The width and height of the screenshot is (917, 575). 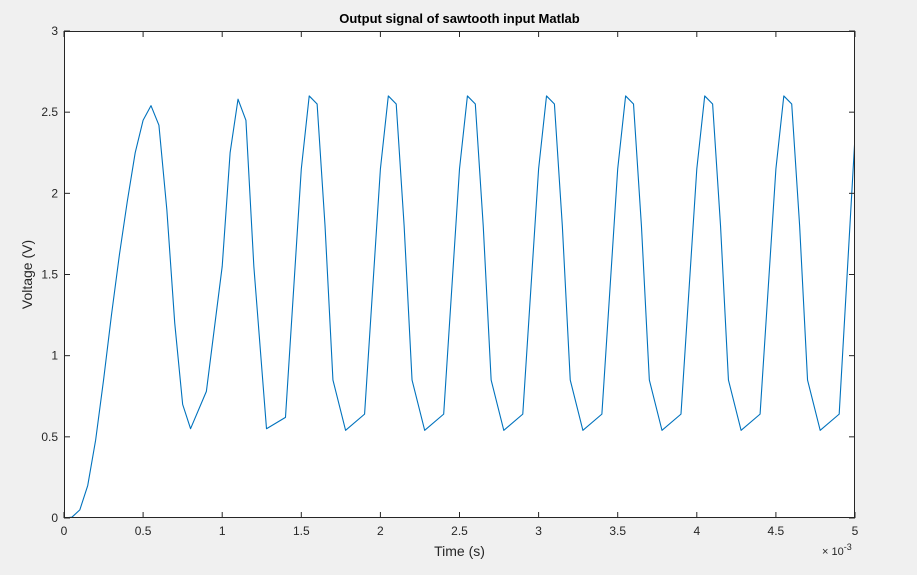 I want to click on x-tick-label: 5, so click(x=855, y=531).